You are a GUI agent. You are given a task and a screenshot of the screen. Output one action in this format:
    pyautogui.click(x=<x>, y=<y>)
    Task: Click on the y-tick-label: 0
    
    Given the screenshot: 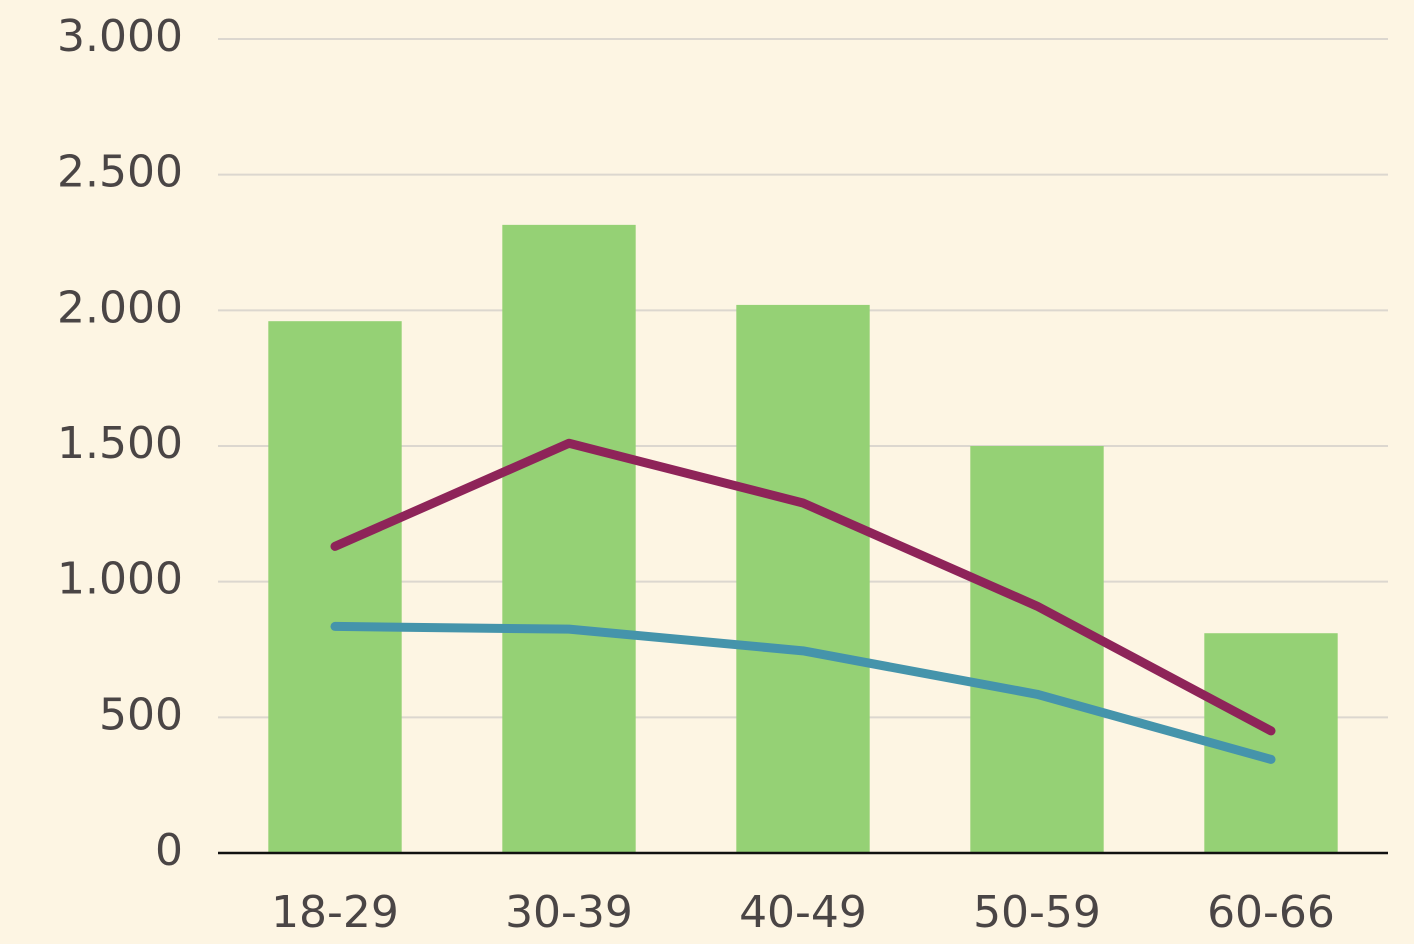 What is the action you would take?
    pyautogui.click(x=169, y=850)
    